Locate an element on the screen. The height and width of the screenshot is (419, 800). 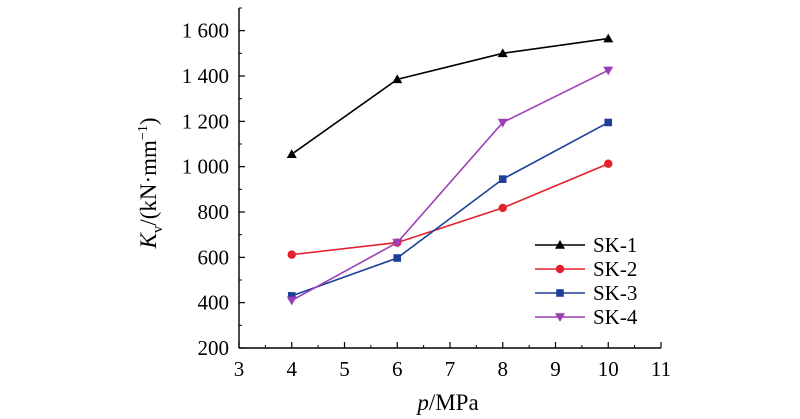
x-tick-label: 6 is located at coordinates (397, 369).